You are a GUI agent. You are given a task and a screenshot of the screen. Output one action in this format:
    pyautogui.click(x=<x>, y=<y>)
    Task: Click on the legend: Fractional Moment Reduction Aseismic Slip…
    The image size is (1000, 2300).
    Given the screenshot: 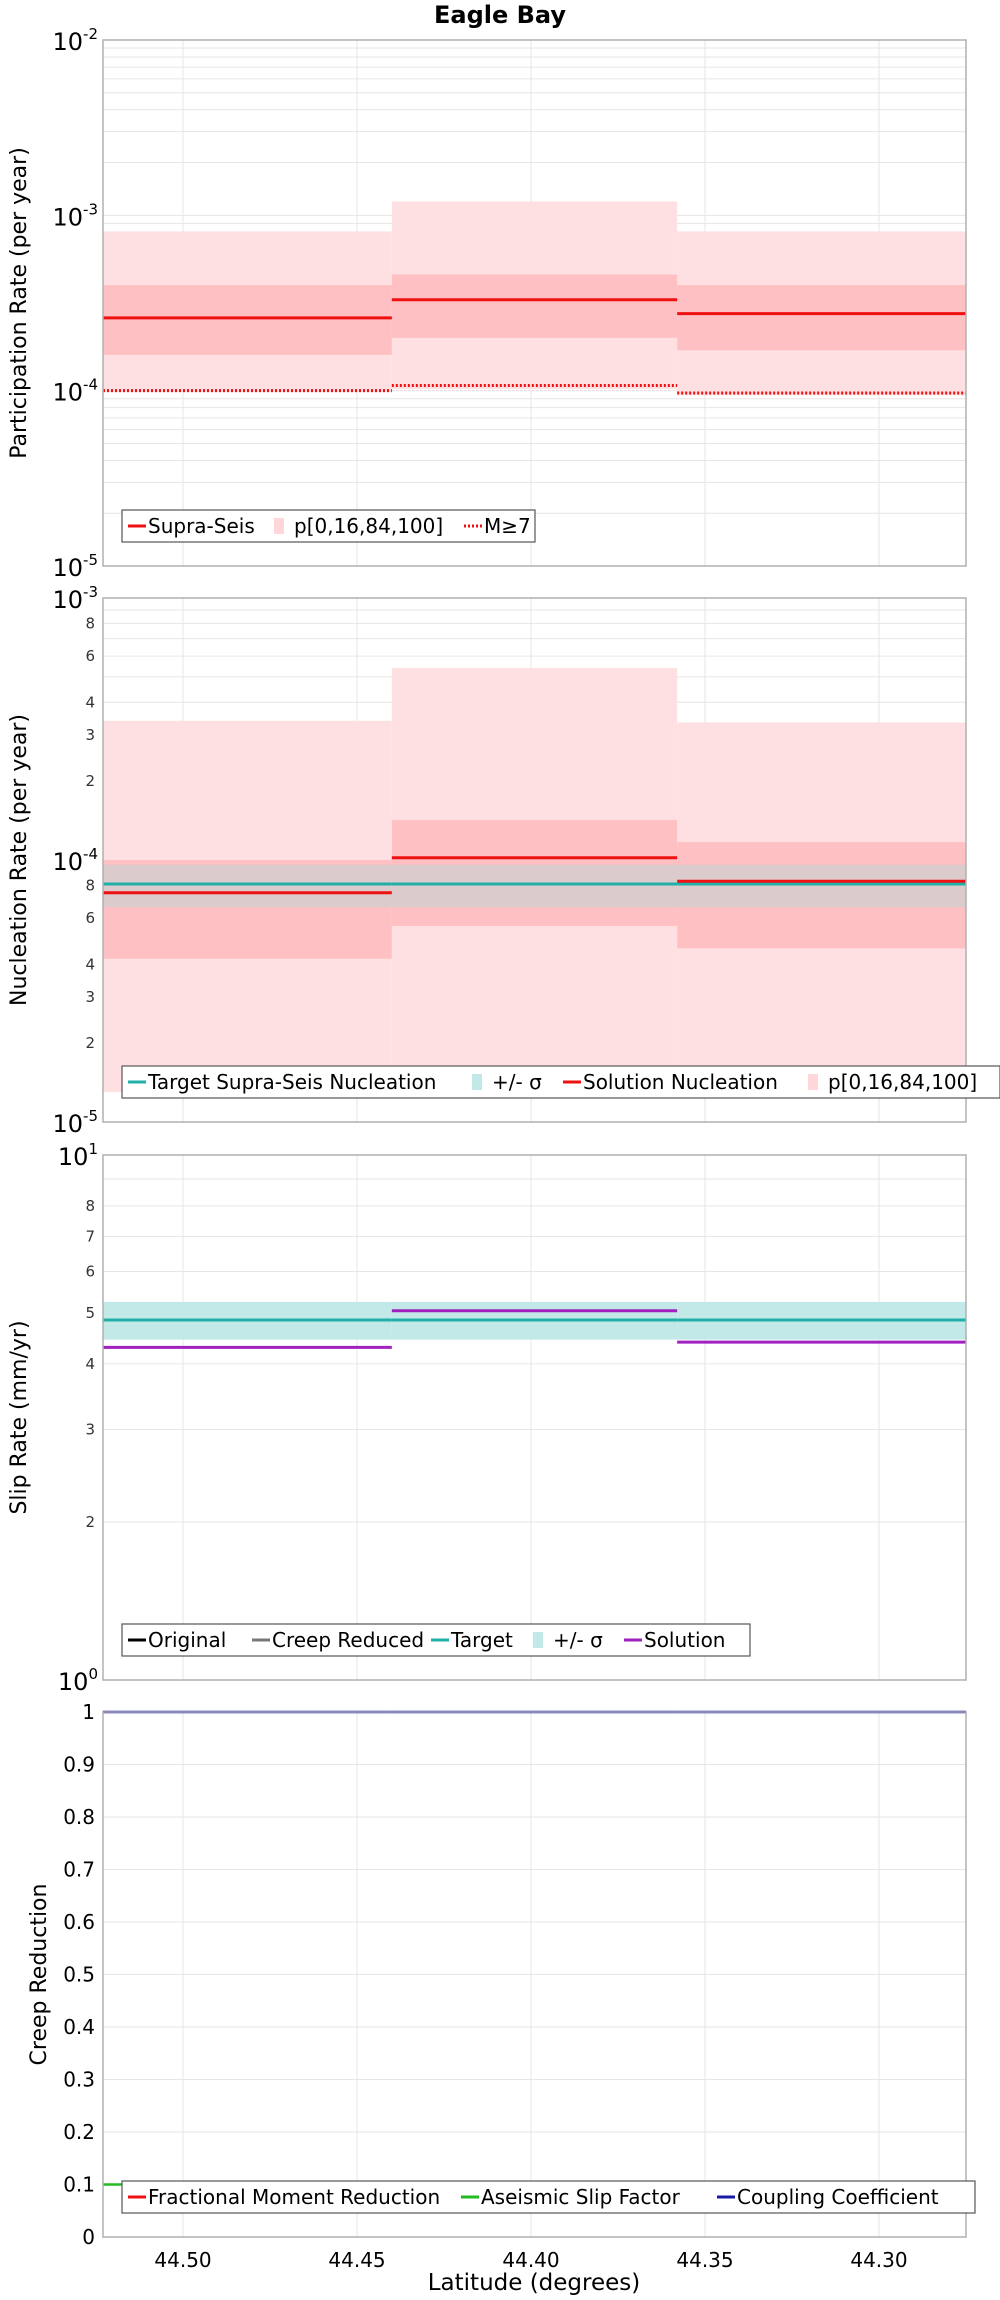 What is the action you would take?
    pyautogui.click(x=548, y=2197)
    